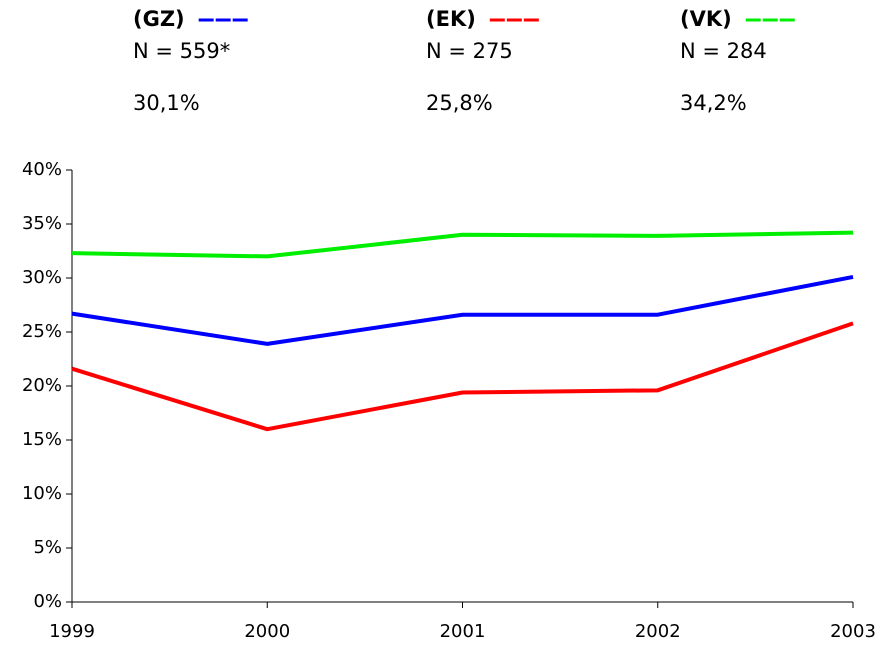 The width and height of the screenshot is (880, 647). Describe the element at coordinates (463, 631) in the screenshot. I see `x-tick-label: 2001` at that location.